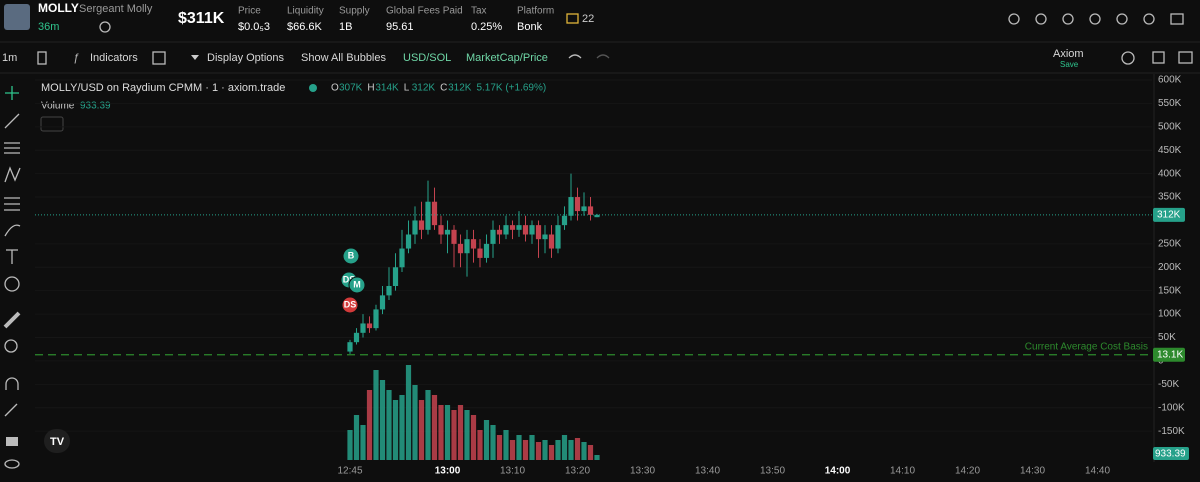 The image size is (1200, 482). I want to click on y-tick-label: -150K, so click(1171, 431).